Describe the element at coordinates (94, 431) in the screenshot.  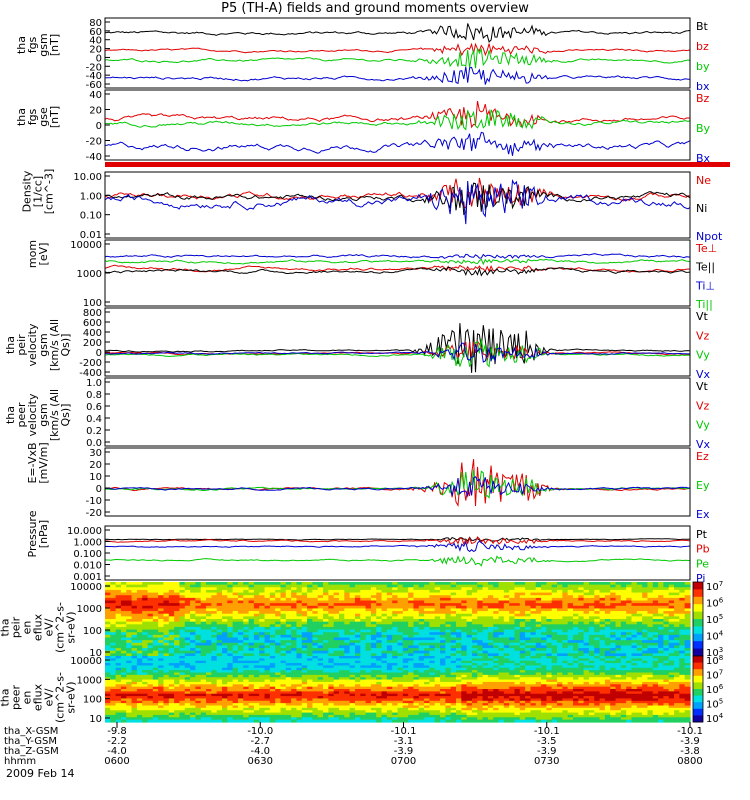
I see `y-tick-label: 0.2` at that location.